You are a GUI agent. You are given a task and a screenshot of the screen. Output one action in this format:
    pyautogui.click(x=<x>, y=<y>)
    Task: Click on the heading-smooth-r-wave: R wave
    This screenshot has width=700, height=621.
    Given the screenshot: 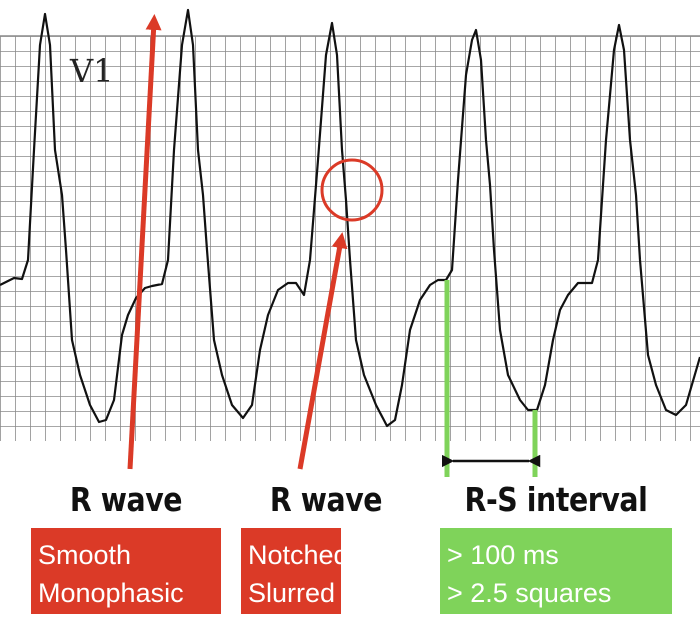 What is the action you would take?
    pyautogui.click(x=126, y=499)
    